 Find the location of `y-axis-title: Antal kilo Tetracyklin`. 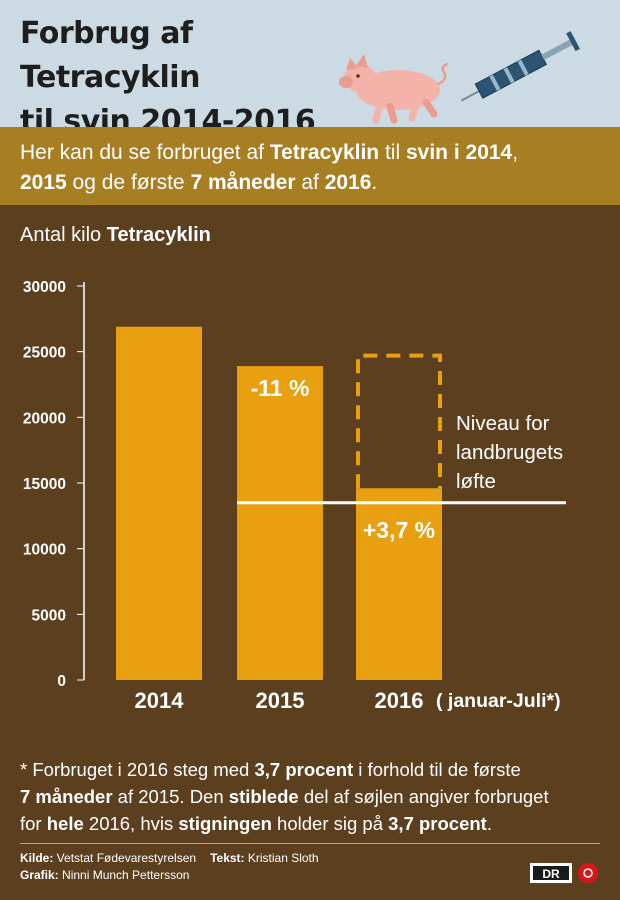

y-axis-title: Antal kilo Tetracyklin is located at coordinates (115, 235).